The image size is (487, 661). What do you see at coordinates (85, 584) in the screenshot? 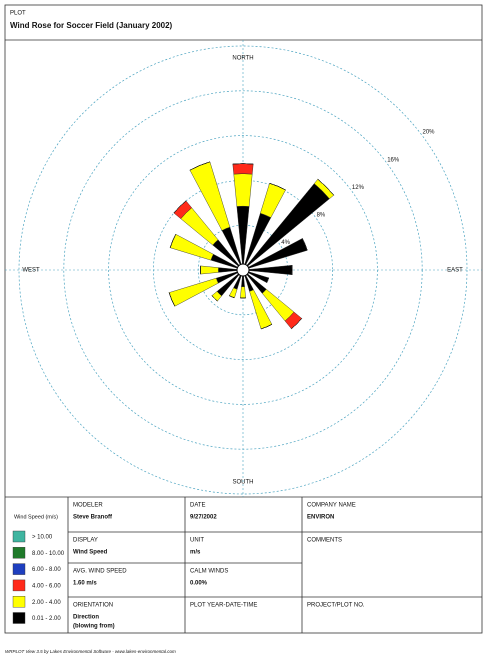
I see `info-value: 1.60 m/s` at bounding box center [85, 584].